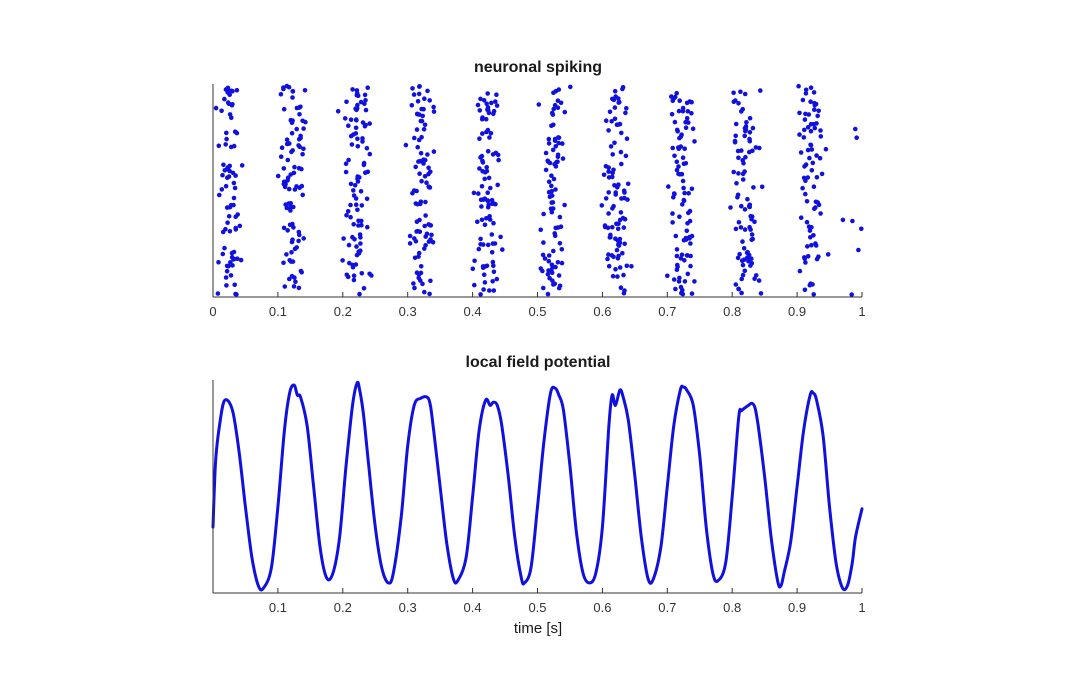 The image size is (1080, 686). Describe the element at coordinates (797, 607) in the screenshot. I see `x-tick-label: 0.9` at that location.